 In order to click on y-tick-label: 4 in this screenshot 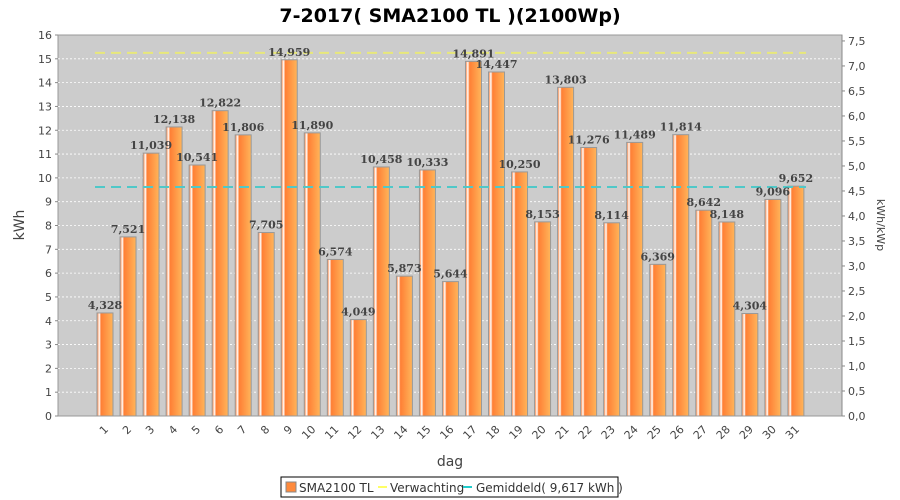, I will do `click(48, 321)`.